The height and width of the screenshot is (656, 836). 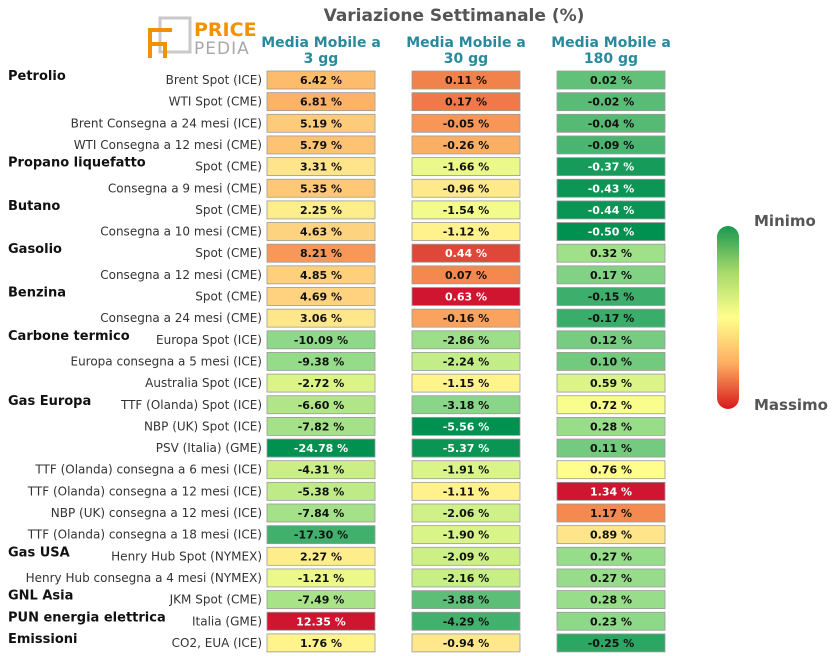 What do you see at coordinates (175, 35) in the screenshot?
I see `logo-frame-back` at bounding box center [175, 35].